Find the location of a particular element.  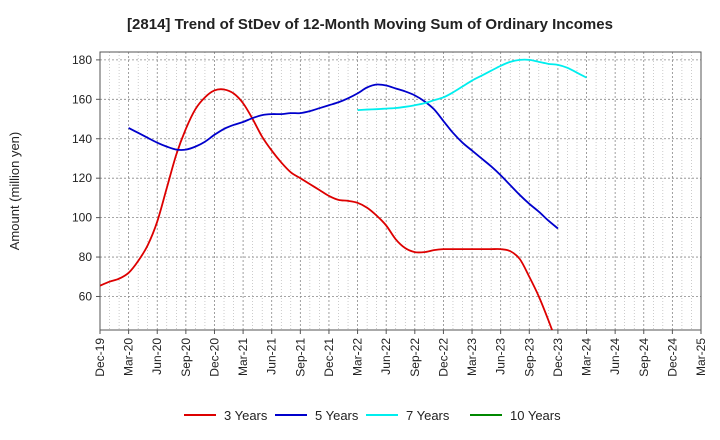

y-axis: 60 80 100 120 140 160 180 is located at coordinates (86, 178).